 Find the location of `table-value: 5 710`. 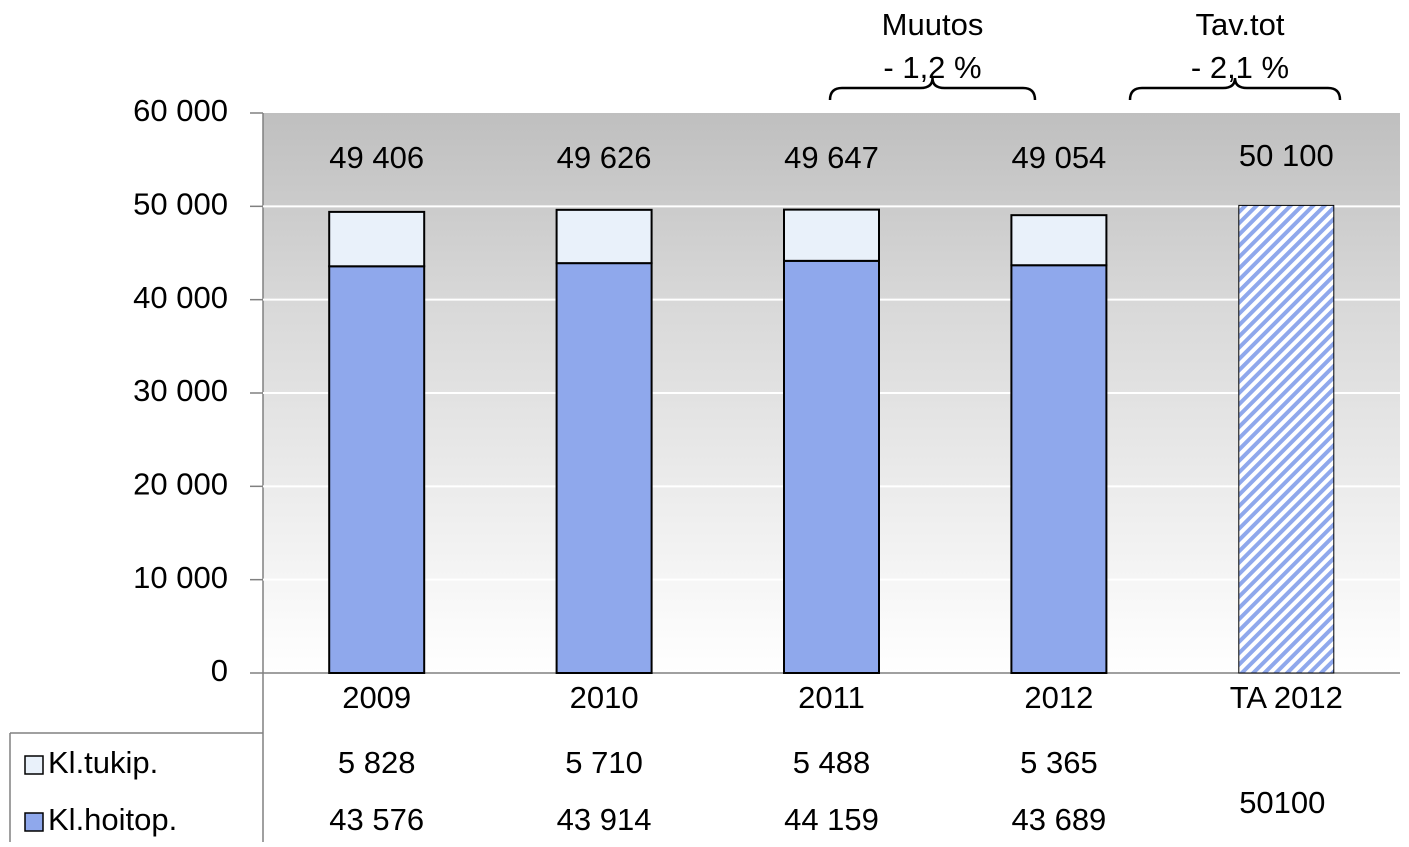

table-value: 5 710 is located at coordinates (604, 762).